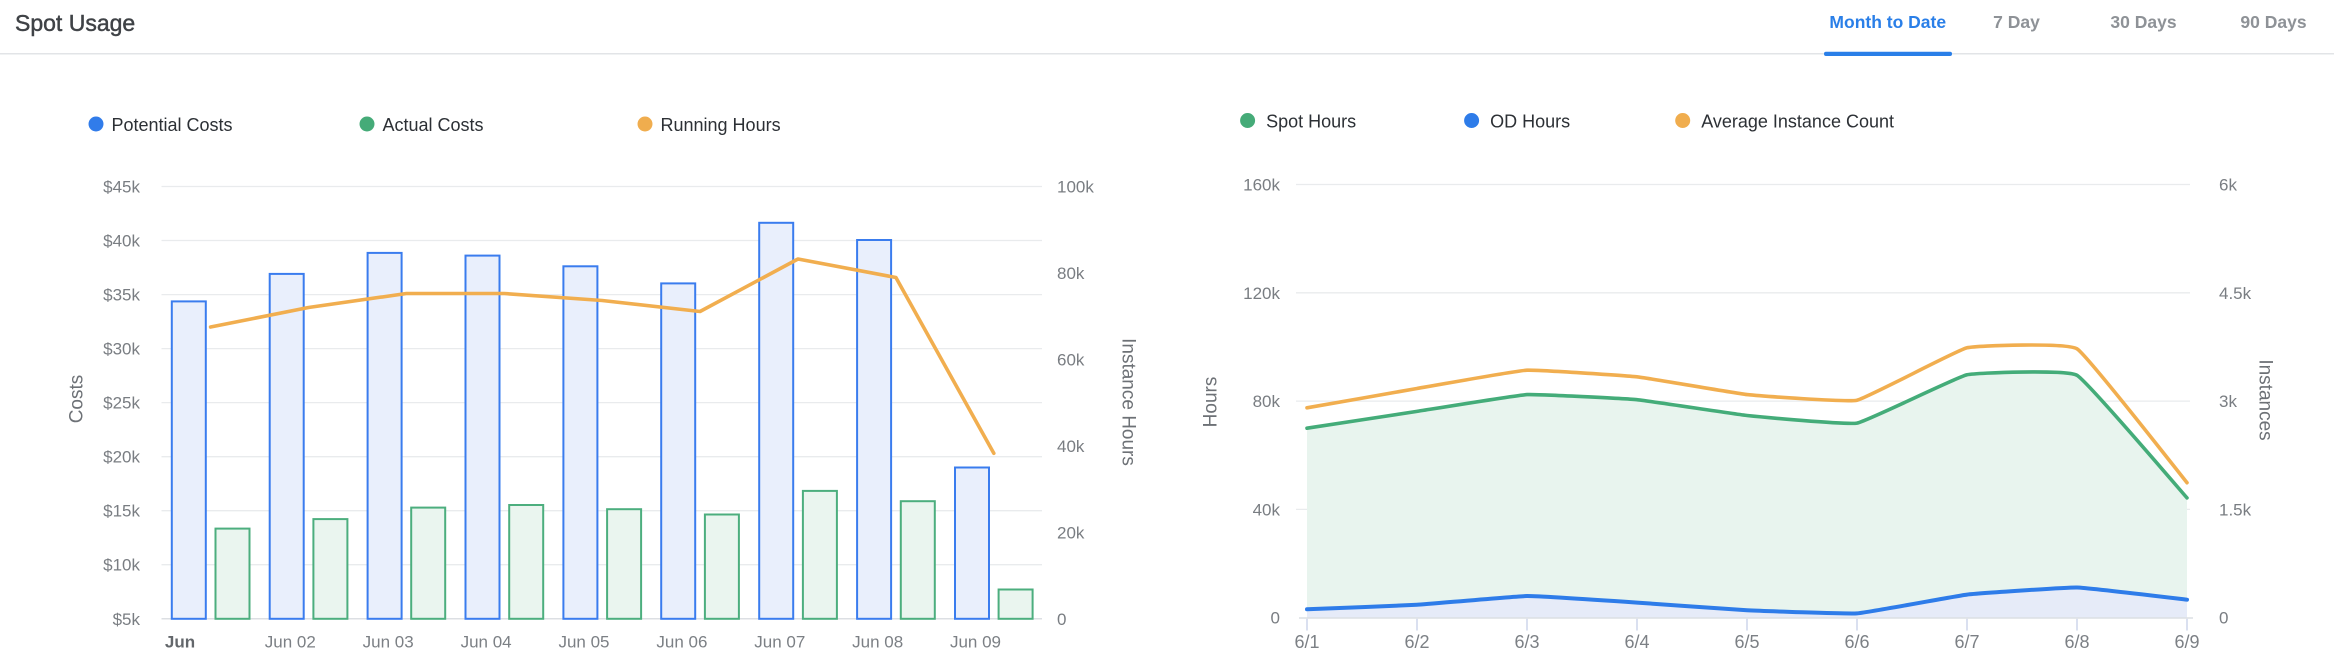 This screenshot has width=2334, height=672. What do you see at coordinates (1966, 642) in the screenshot?
I see `svg-text: 6/7` at bounding box center [1966, 642].